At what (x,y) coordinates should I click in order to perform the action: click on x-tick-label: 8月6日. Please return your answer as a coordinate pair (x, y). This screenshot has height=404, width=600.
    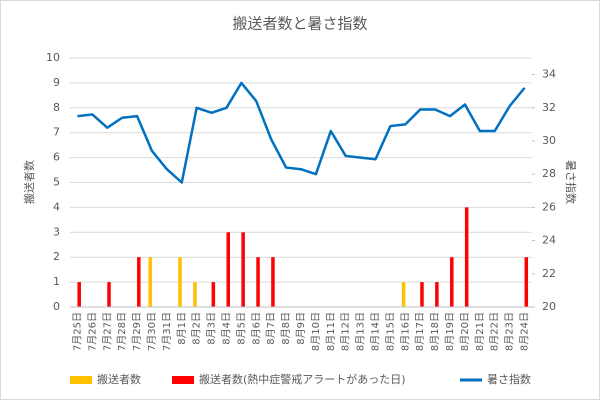
    Looking at the image, I should click on (256, 328).